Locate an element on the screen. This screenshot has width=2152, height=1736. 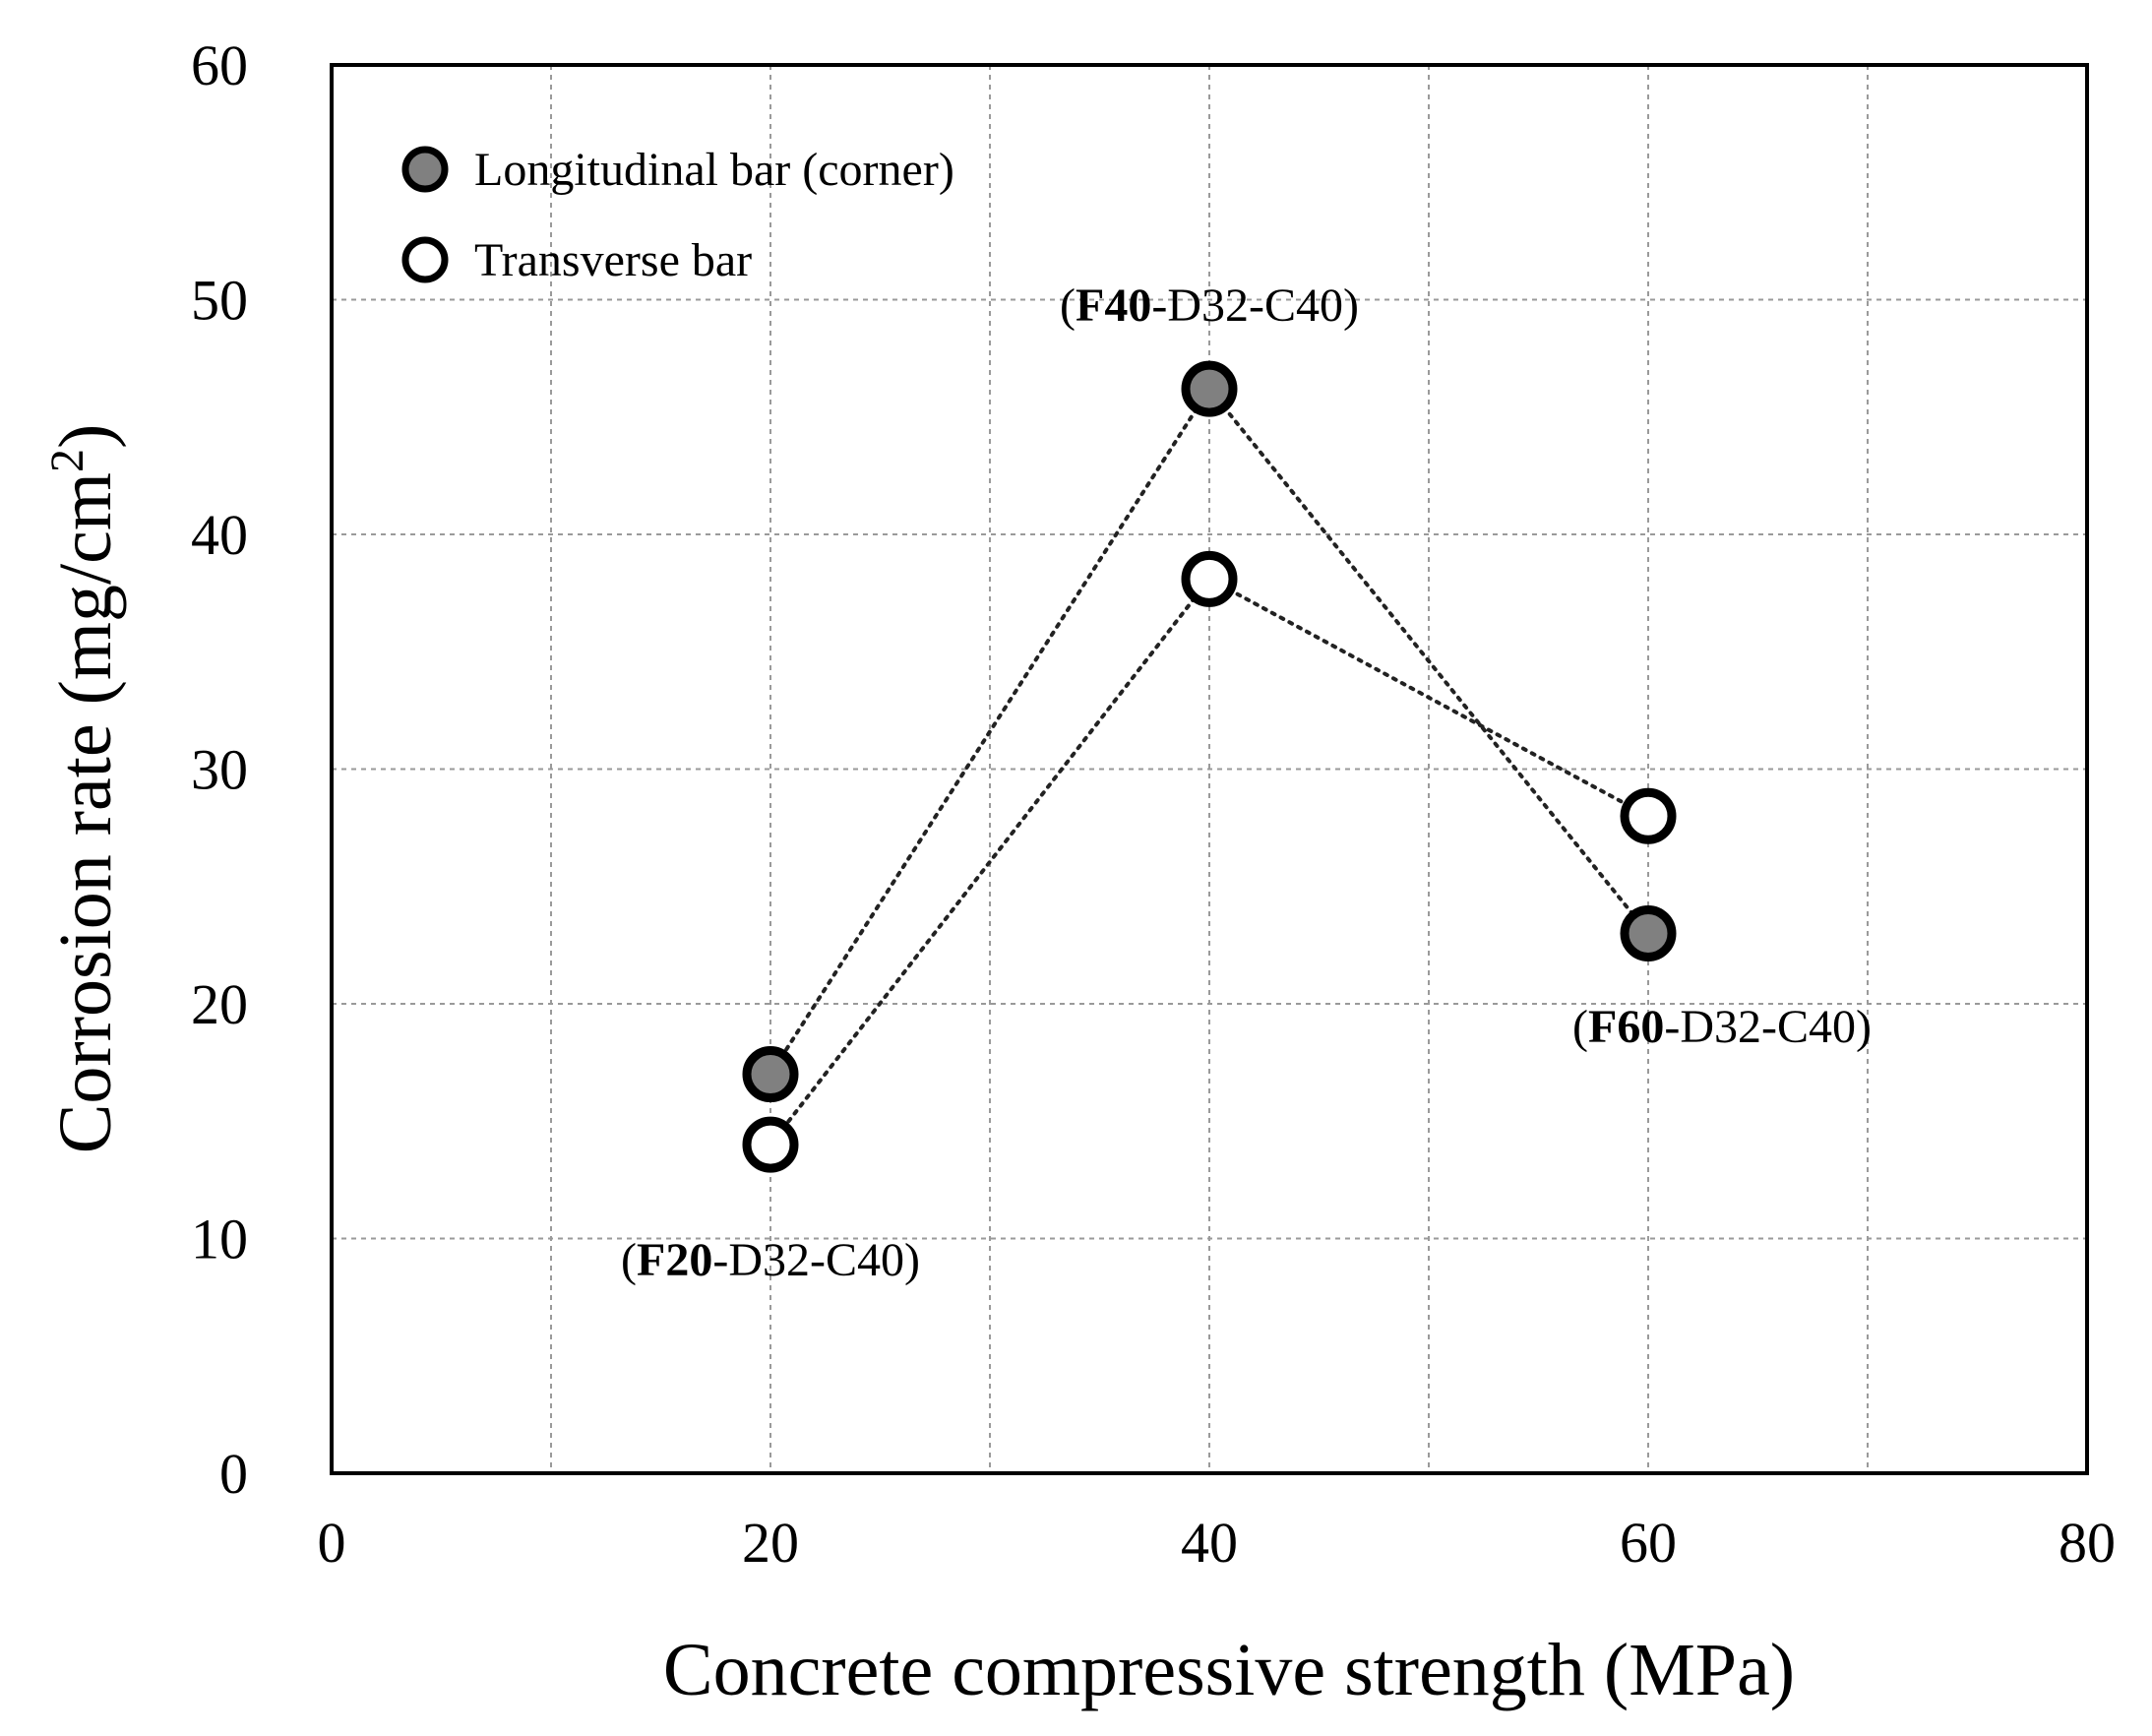
y-axis-title-close: ) is located at coordinates (85, 436).